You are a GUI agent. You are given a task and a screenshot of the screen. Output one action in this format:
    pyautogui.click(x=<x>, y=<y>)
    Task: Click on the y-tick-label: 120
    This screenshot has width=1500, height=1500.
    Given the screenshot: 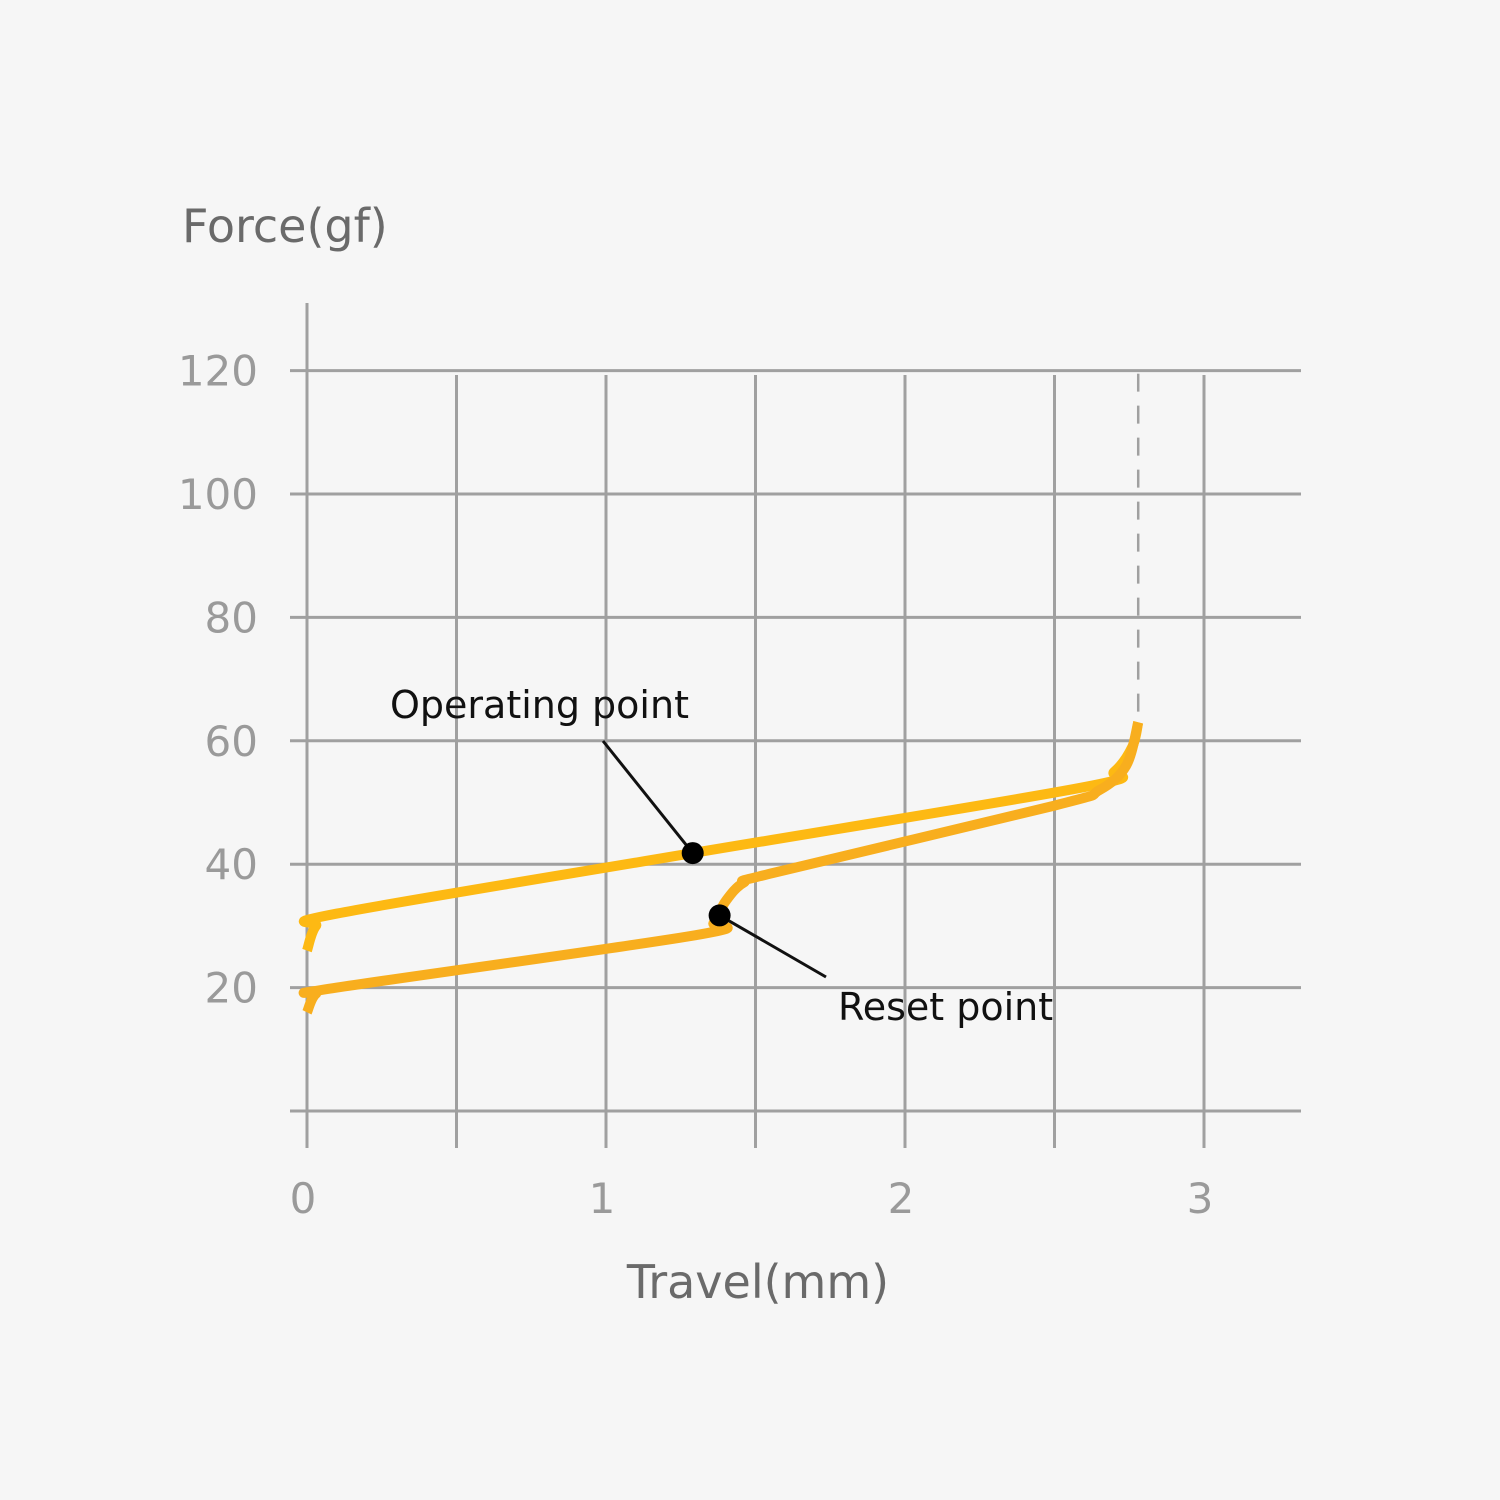 What is the action you would take?
    pyautogui.click(x=218, y=371)
    